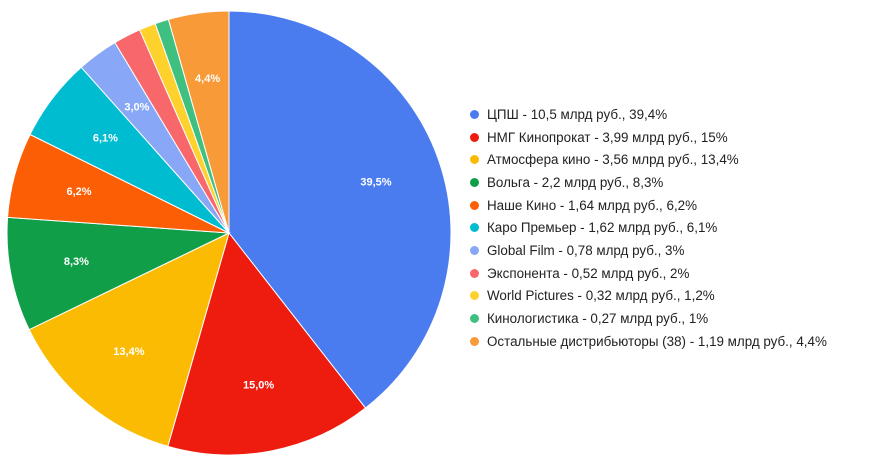 Image resolution: width=873 pixels, height=458 pixels. What do you see at coordinates (76, 262) in the screenshot?
I see `slice-label: 8,3%` at bounding box center [76, 262].